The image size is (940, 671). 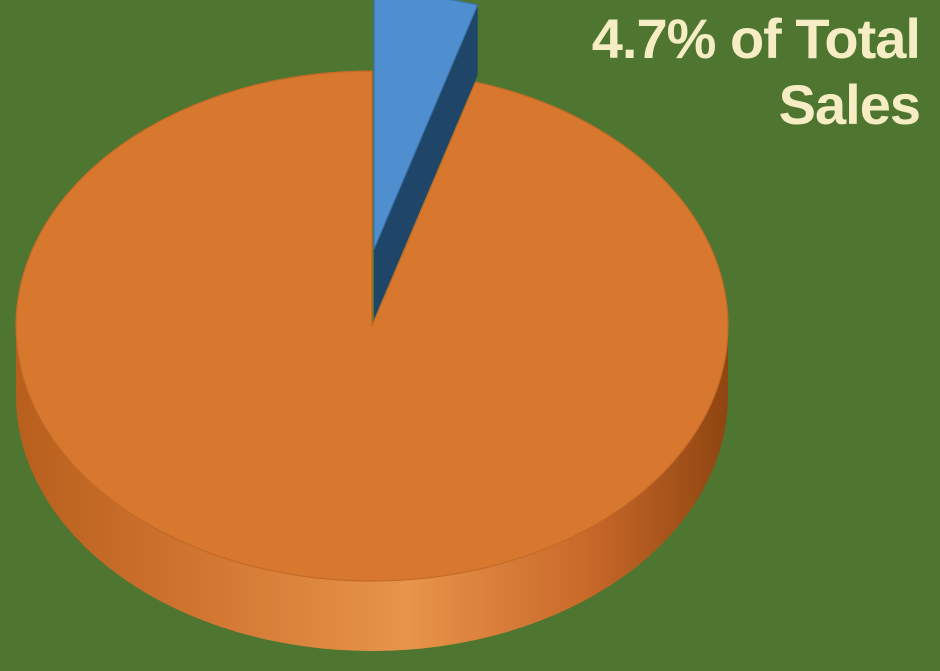 I want to click on chart-annotation: 4.7% of Total Sales, so click(x=710, y=72).